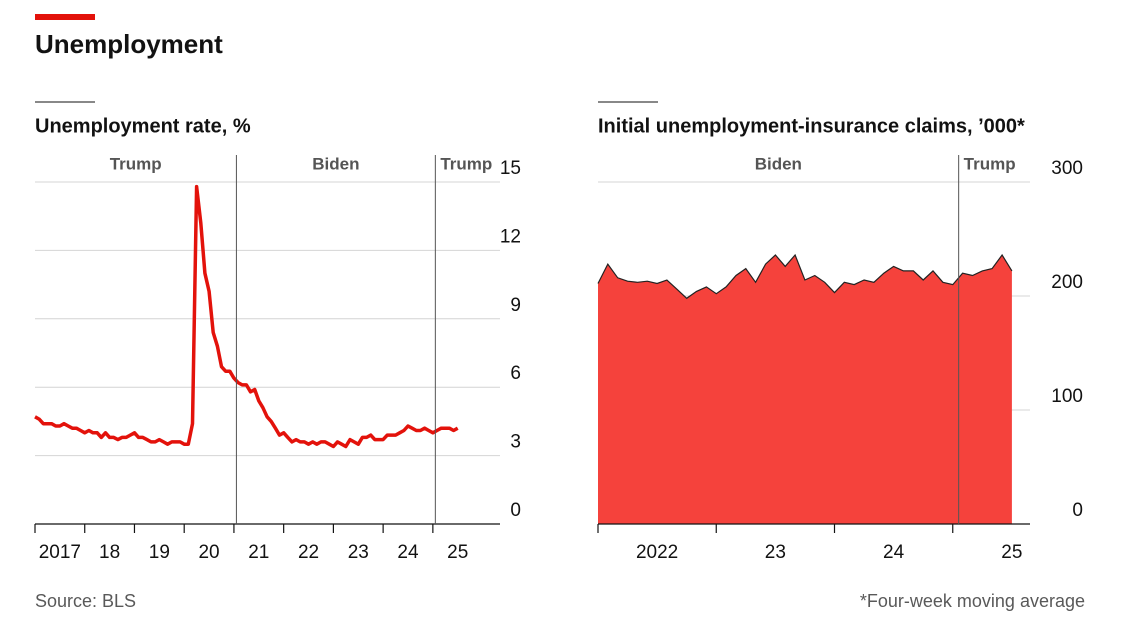 This screenshot has width=1121, height=642. I want to click on area-outline, so click(805, 276).